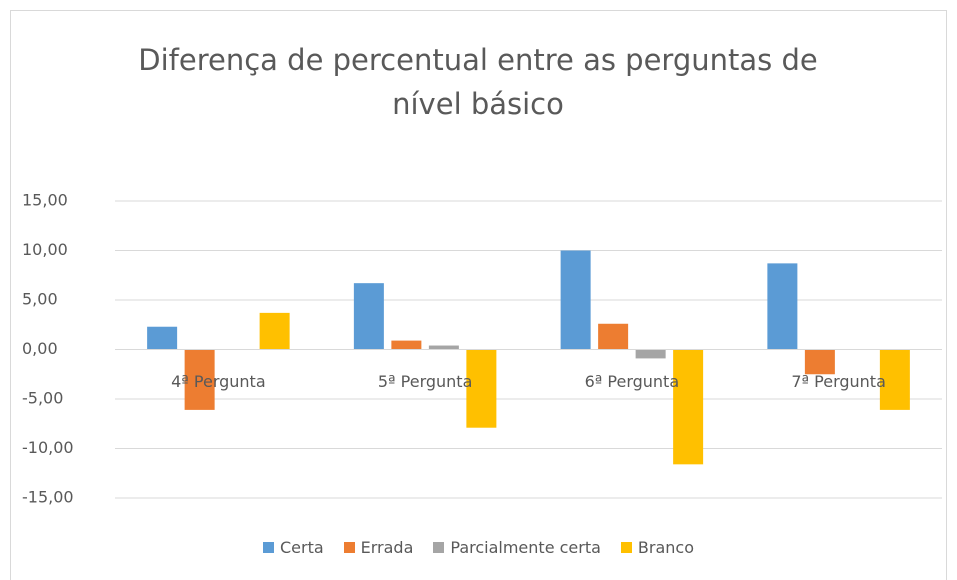 The width and height of the screenshot is (957, 580). What do you see at coordinates (45, 200) in the screenshot?
I see `y-tick-label: 15,00` at bounding box center [45, 200].